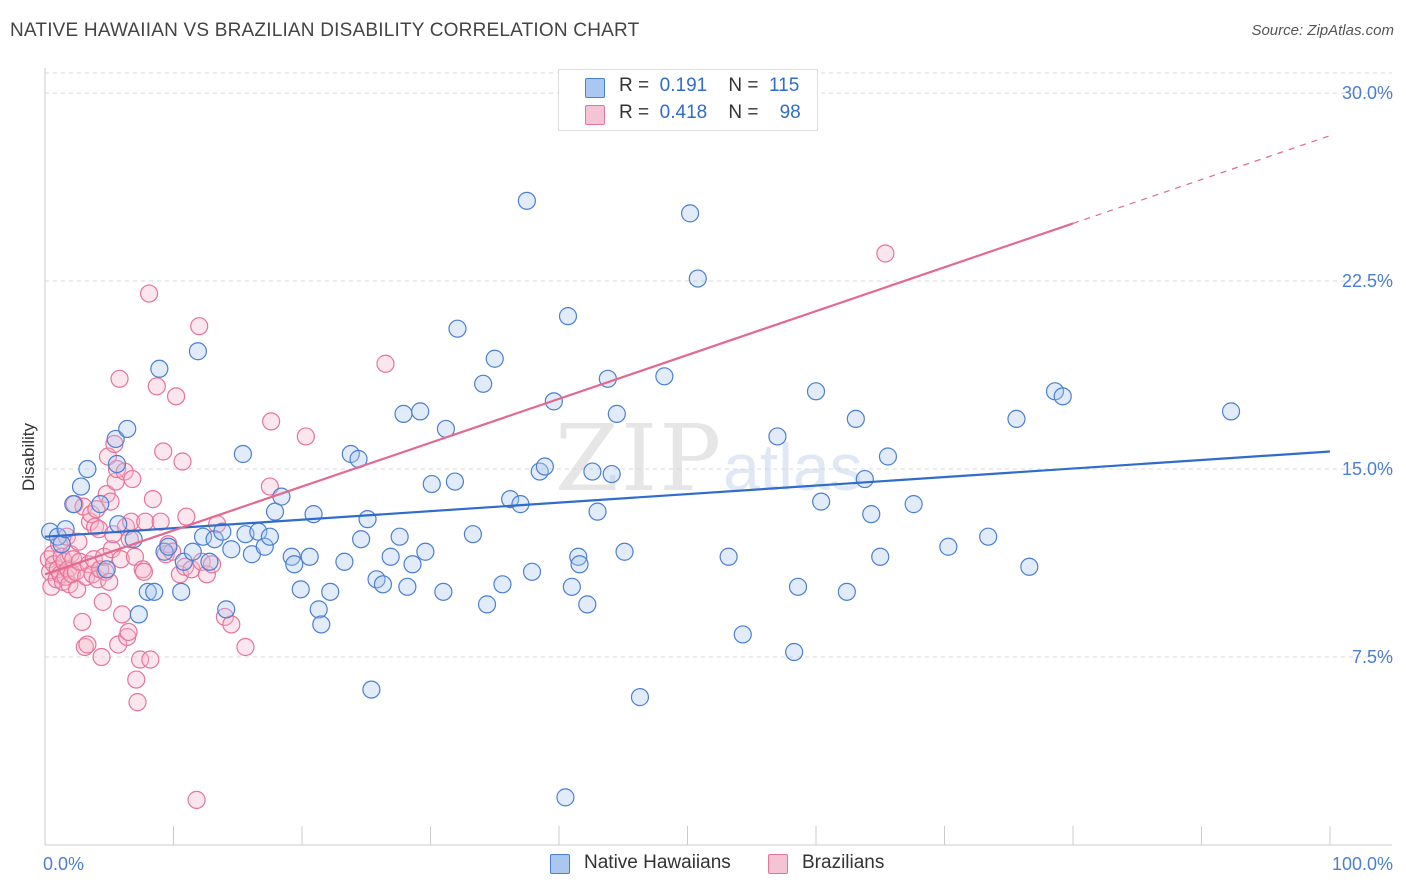 This screenshot has height=892, width=1406. I want to click on y-tick-labels: 7.5% 15.0% 22.5% 30.0%, so click(1367, 375).